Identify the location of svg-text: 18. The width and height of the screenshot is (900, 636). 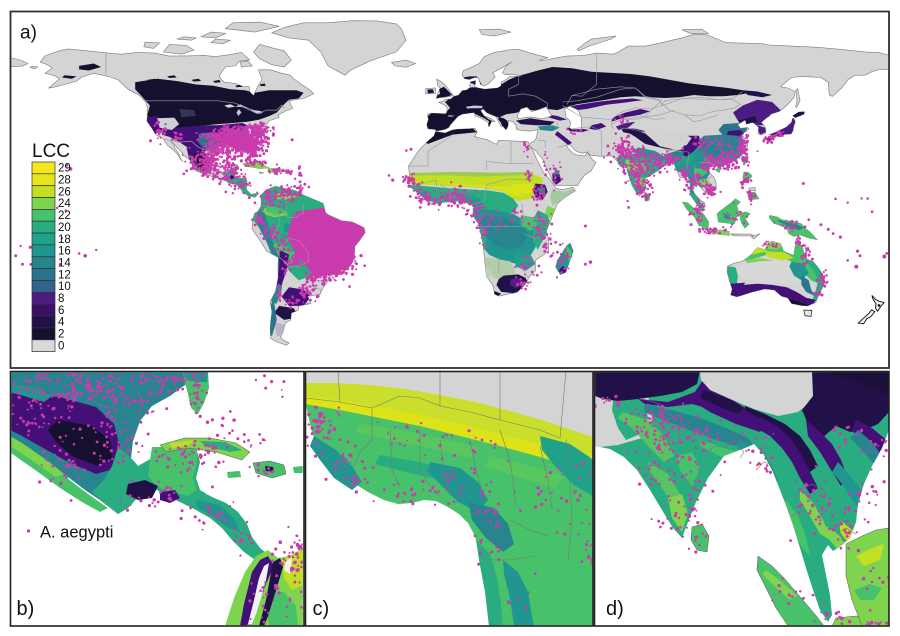
(64, 240).